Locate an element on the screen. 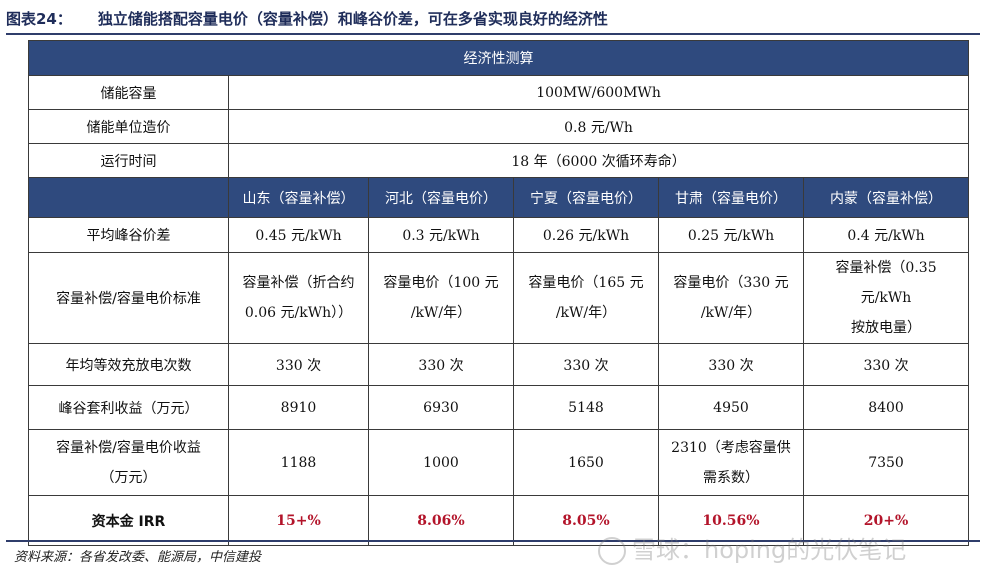  runtime-value: 18 年（6000 次循环寿命） is located at coordinates (598, 160).